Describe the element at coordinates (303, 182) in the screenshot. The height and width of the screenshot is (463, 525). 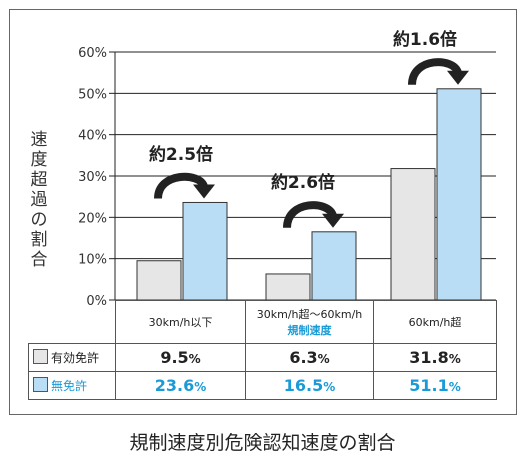
I see `ratio-label-2: 約2.6倍` at that location.